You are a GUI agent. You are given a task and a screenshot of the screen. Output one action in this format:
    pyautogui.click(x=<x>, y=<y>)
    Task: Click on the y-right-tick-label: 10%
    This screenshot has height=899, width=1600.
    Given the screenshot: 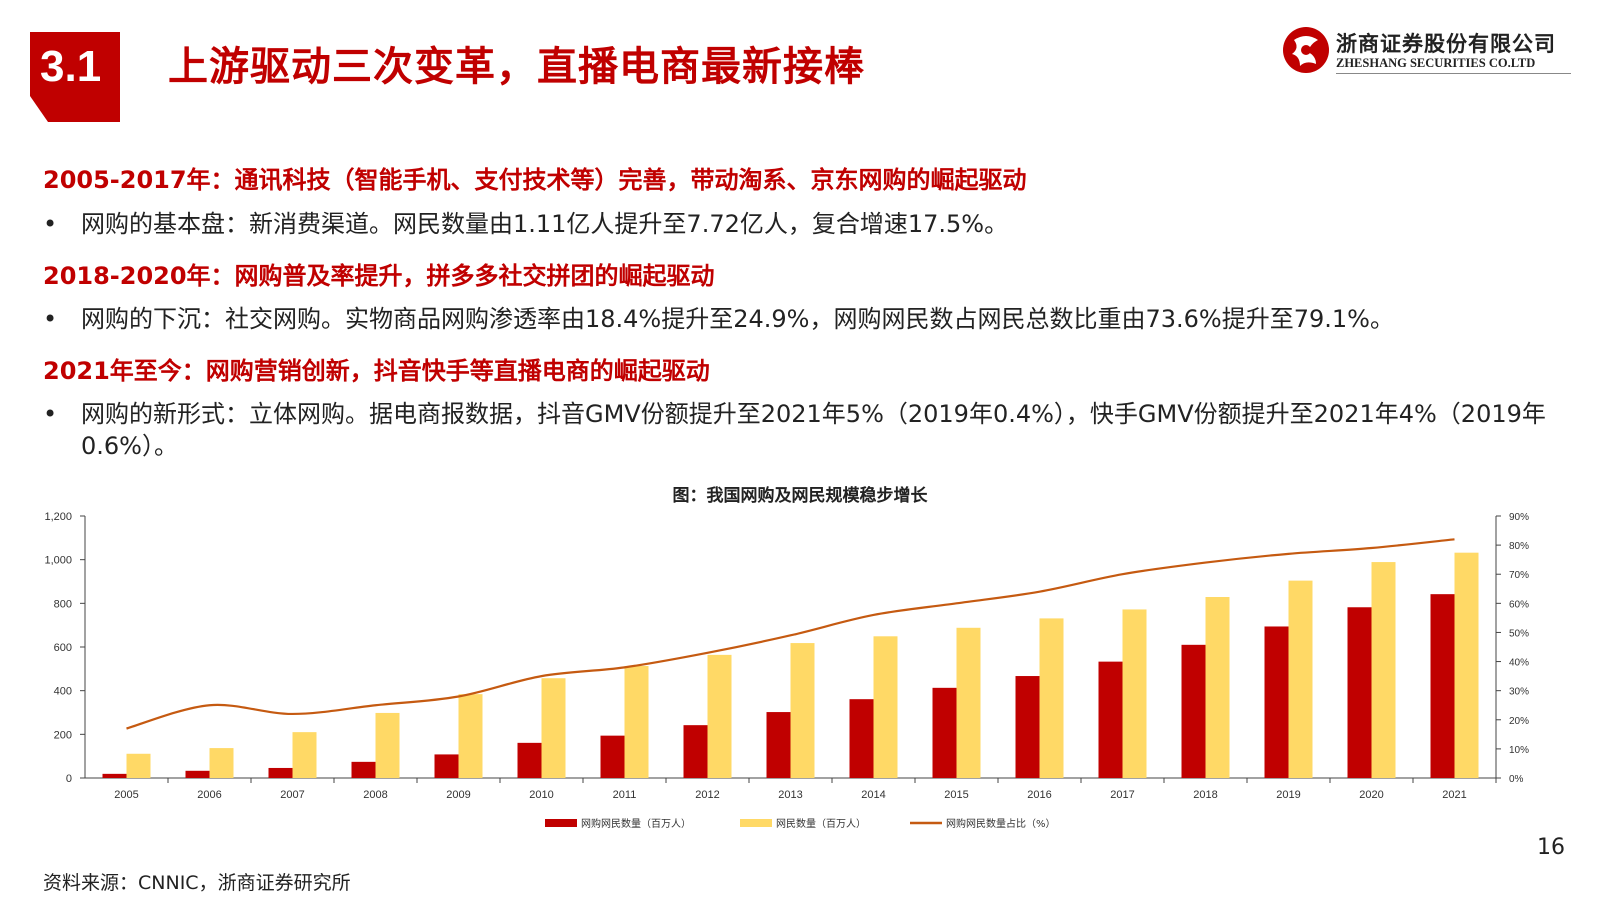 What is the action you would take?
    pyautogui.click(x=1519, y=750)
    